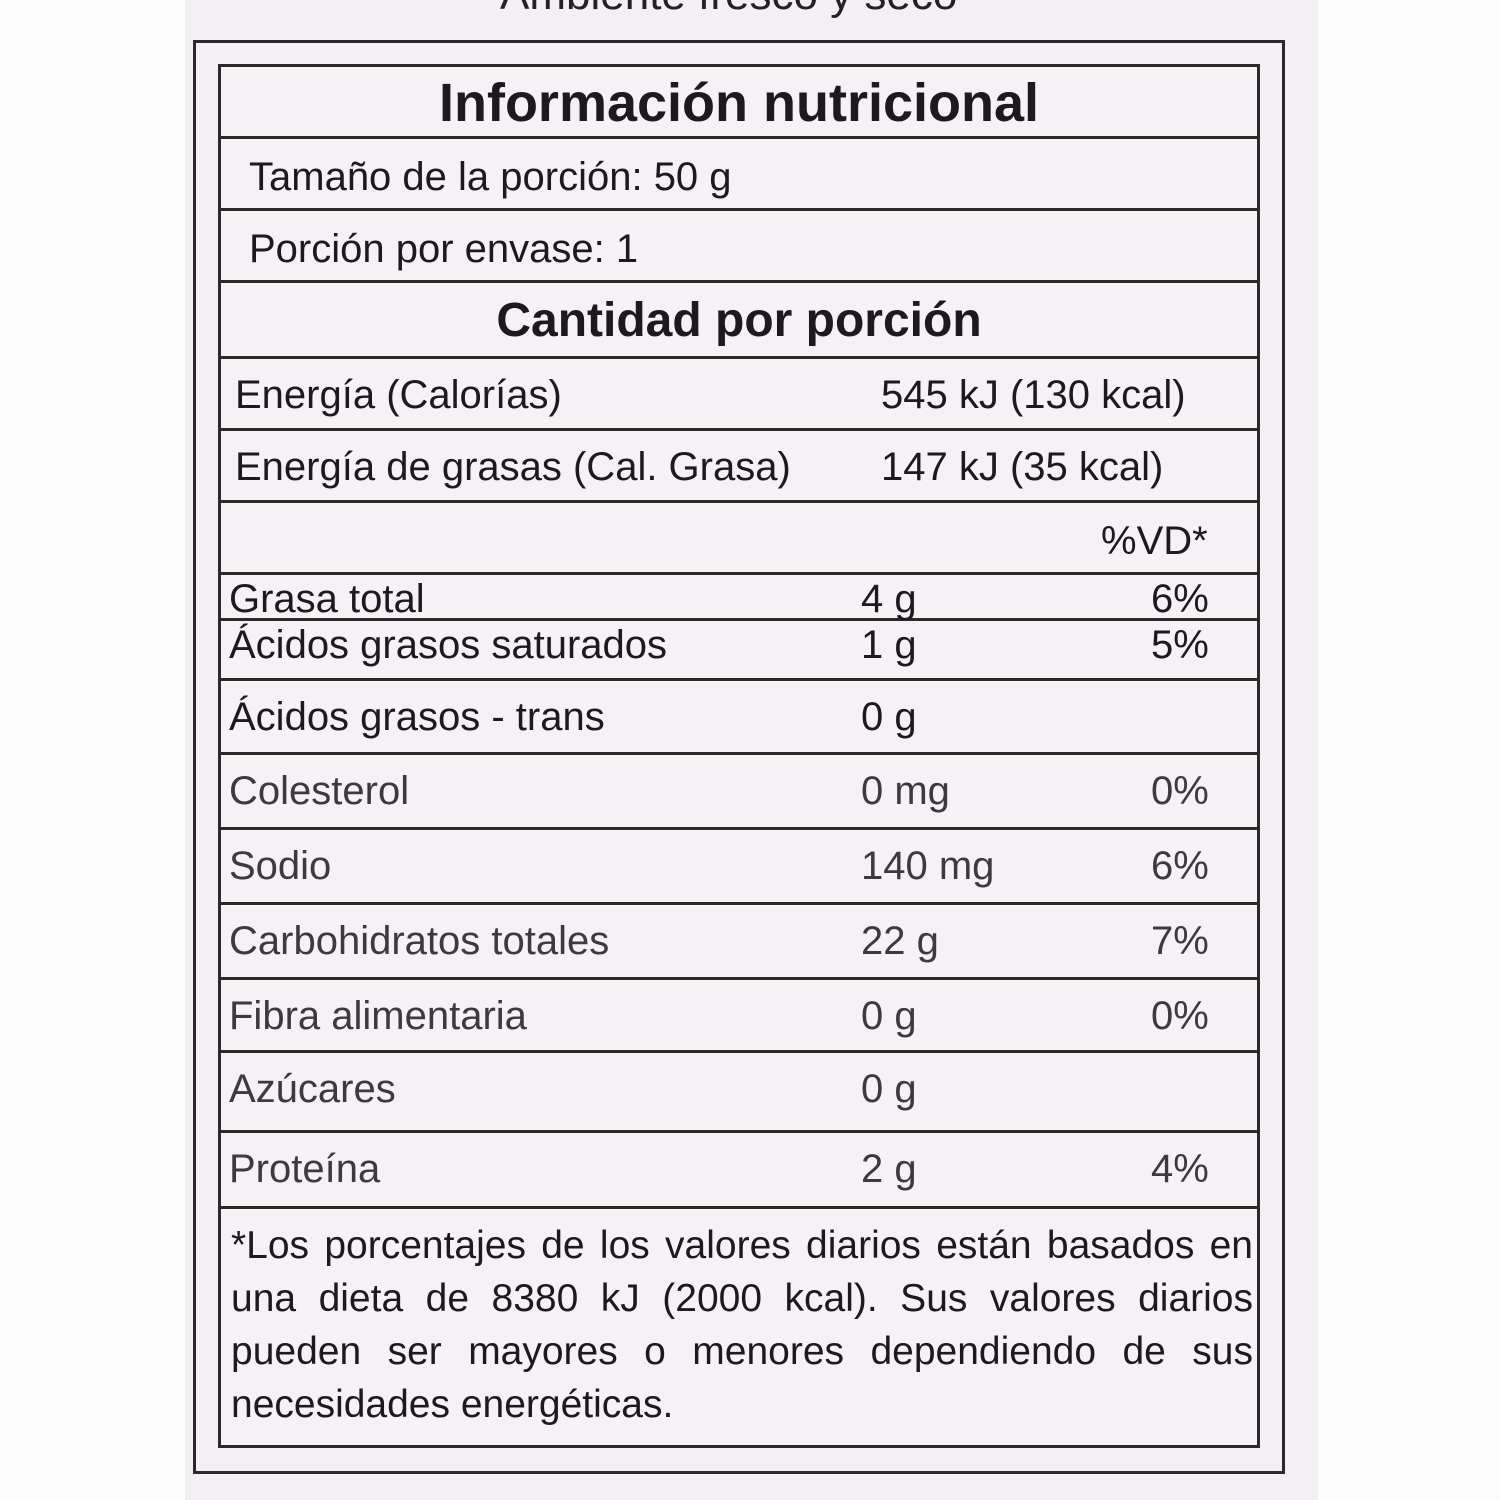 The width and height of the screenshot is (1500, 1500). What do you see at coordinates (513, 467) in the screenshot?
I see `fat-energy-label: Energía de grasas (Cal. Grasa)` at bounding box center [513, 467].